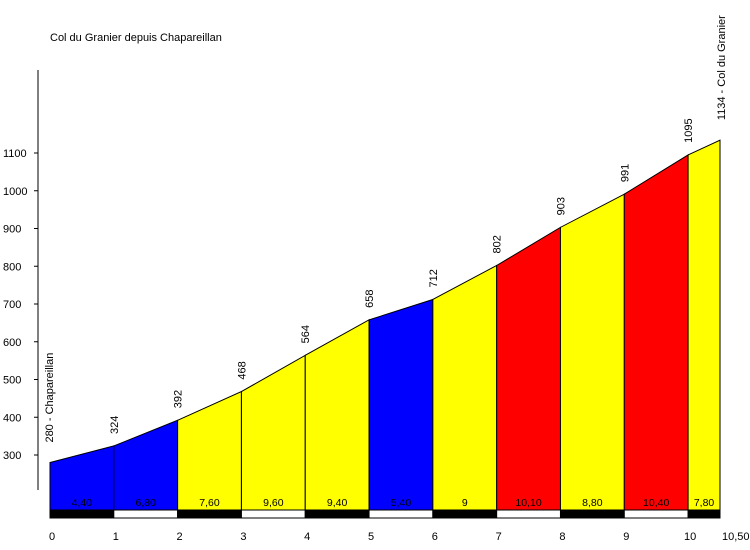 This screenshot has height=550, width=750. Describe the element at coordinates (592, 503) in the screenshot. I see `segment-grade-label: 8,80` at that location.